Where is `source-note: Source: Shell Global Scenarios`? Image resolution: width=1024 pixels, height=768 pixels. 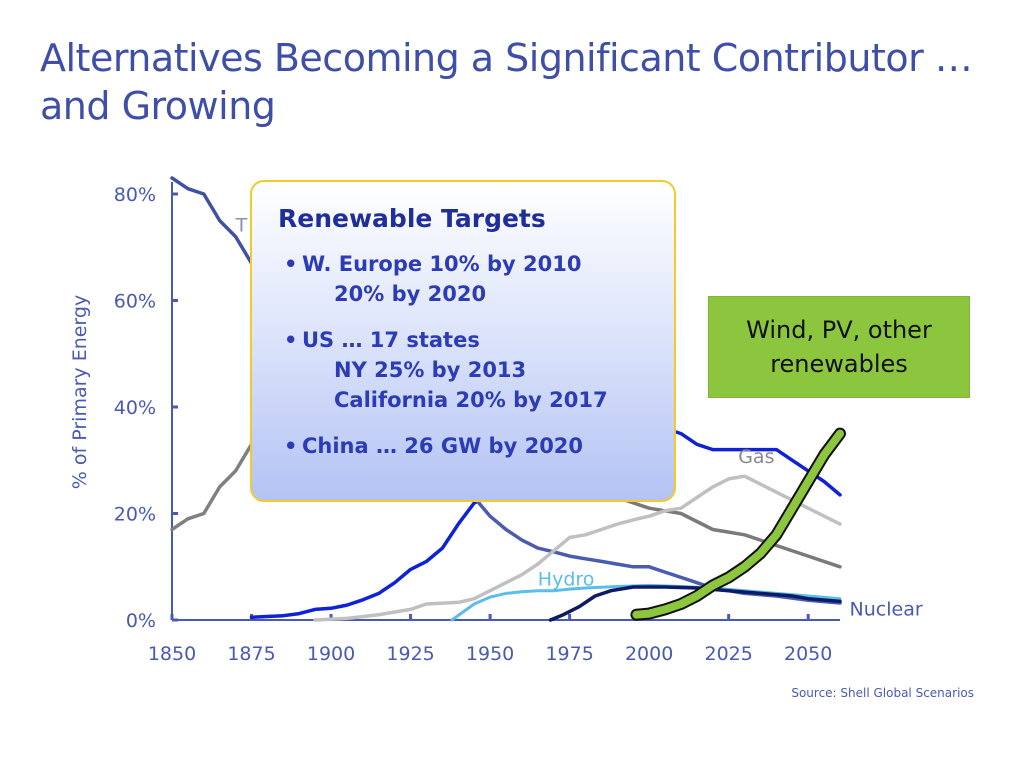 source-note: Source: Shell Global Scenarios is located at coordinates (882, 693).